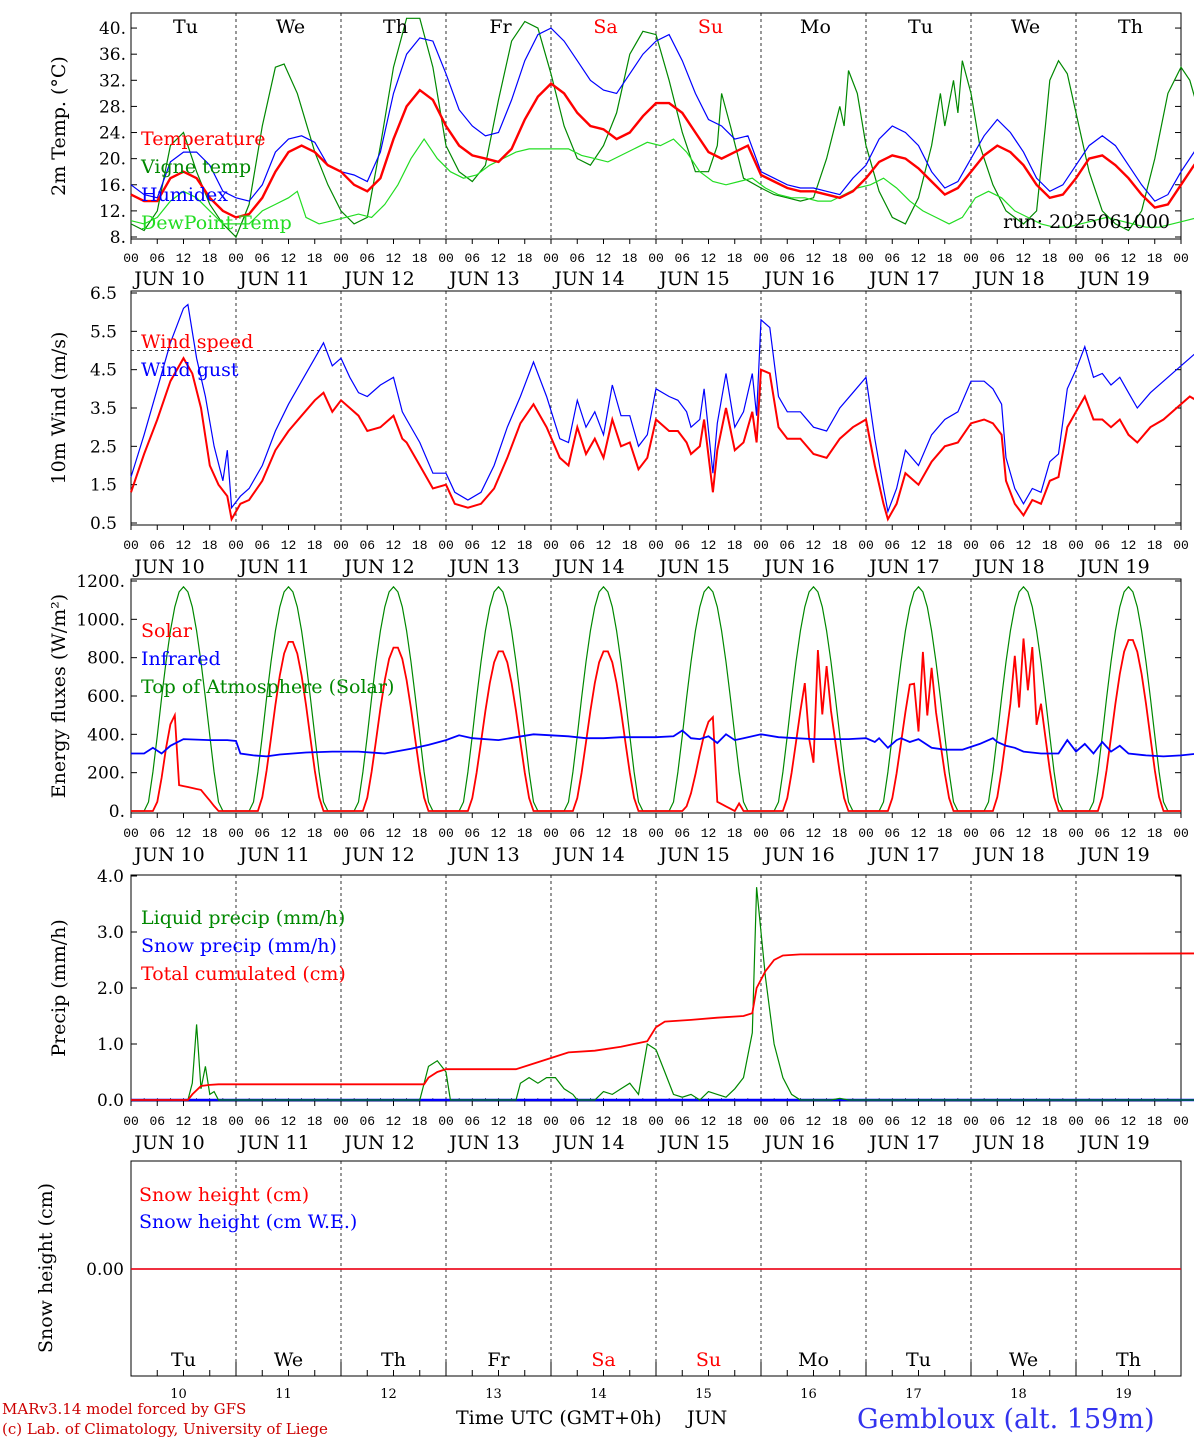 The width and height of the screenshot is (1194, 1440). I want to click on x-axis-month: JUN, so click(706, 1418).